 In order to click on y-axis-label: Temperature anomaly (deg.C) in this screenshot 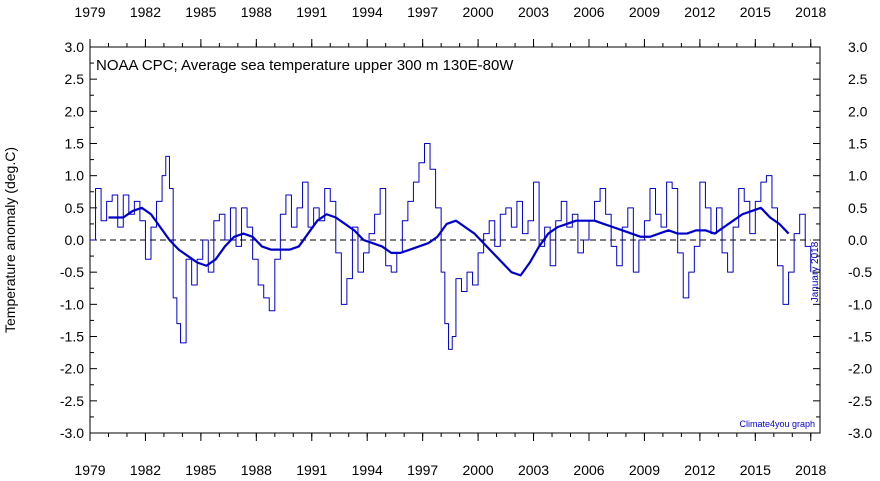, I will do `click(10, 240)`.